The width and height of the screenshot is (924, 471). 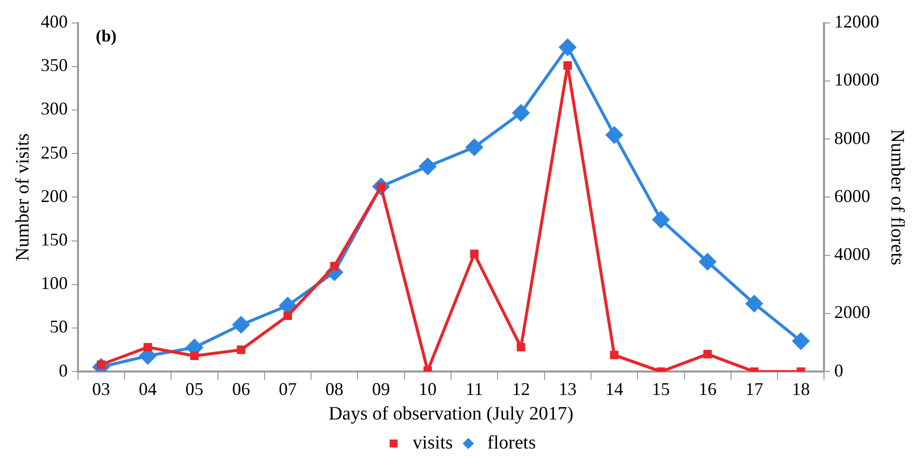 What do you see at coordinates (852, 196) in the screenshot?
I see `y2-tick-label: 6000` at bounding box center [852, 196].